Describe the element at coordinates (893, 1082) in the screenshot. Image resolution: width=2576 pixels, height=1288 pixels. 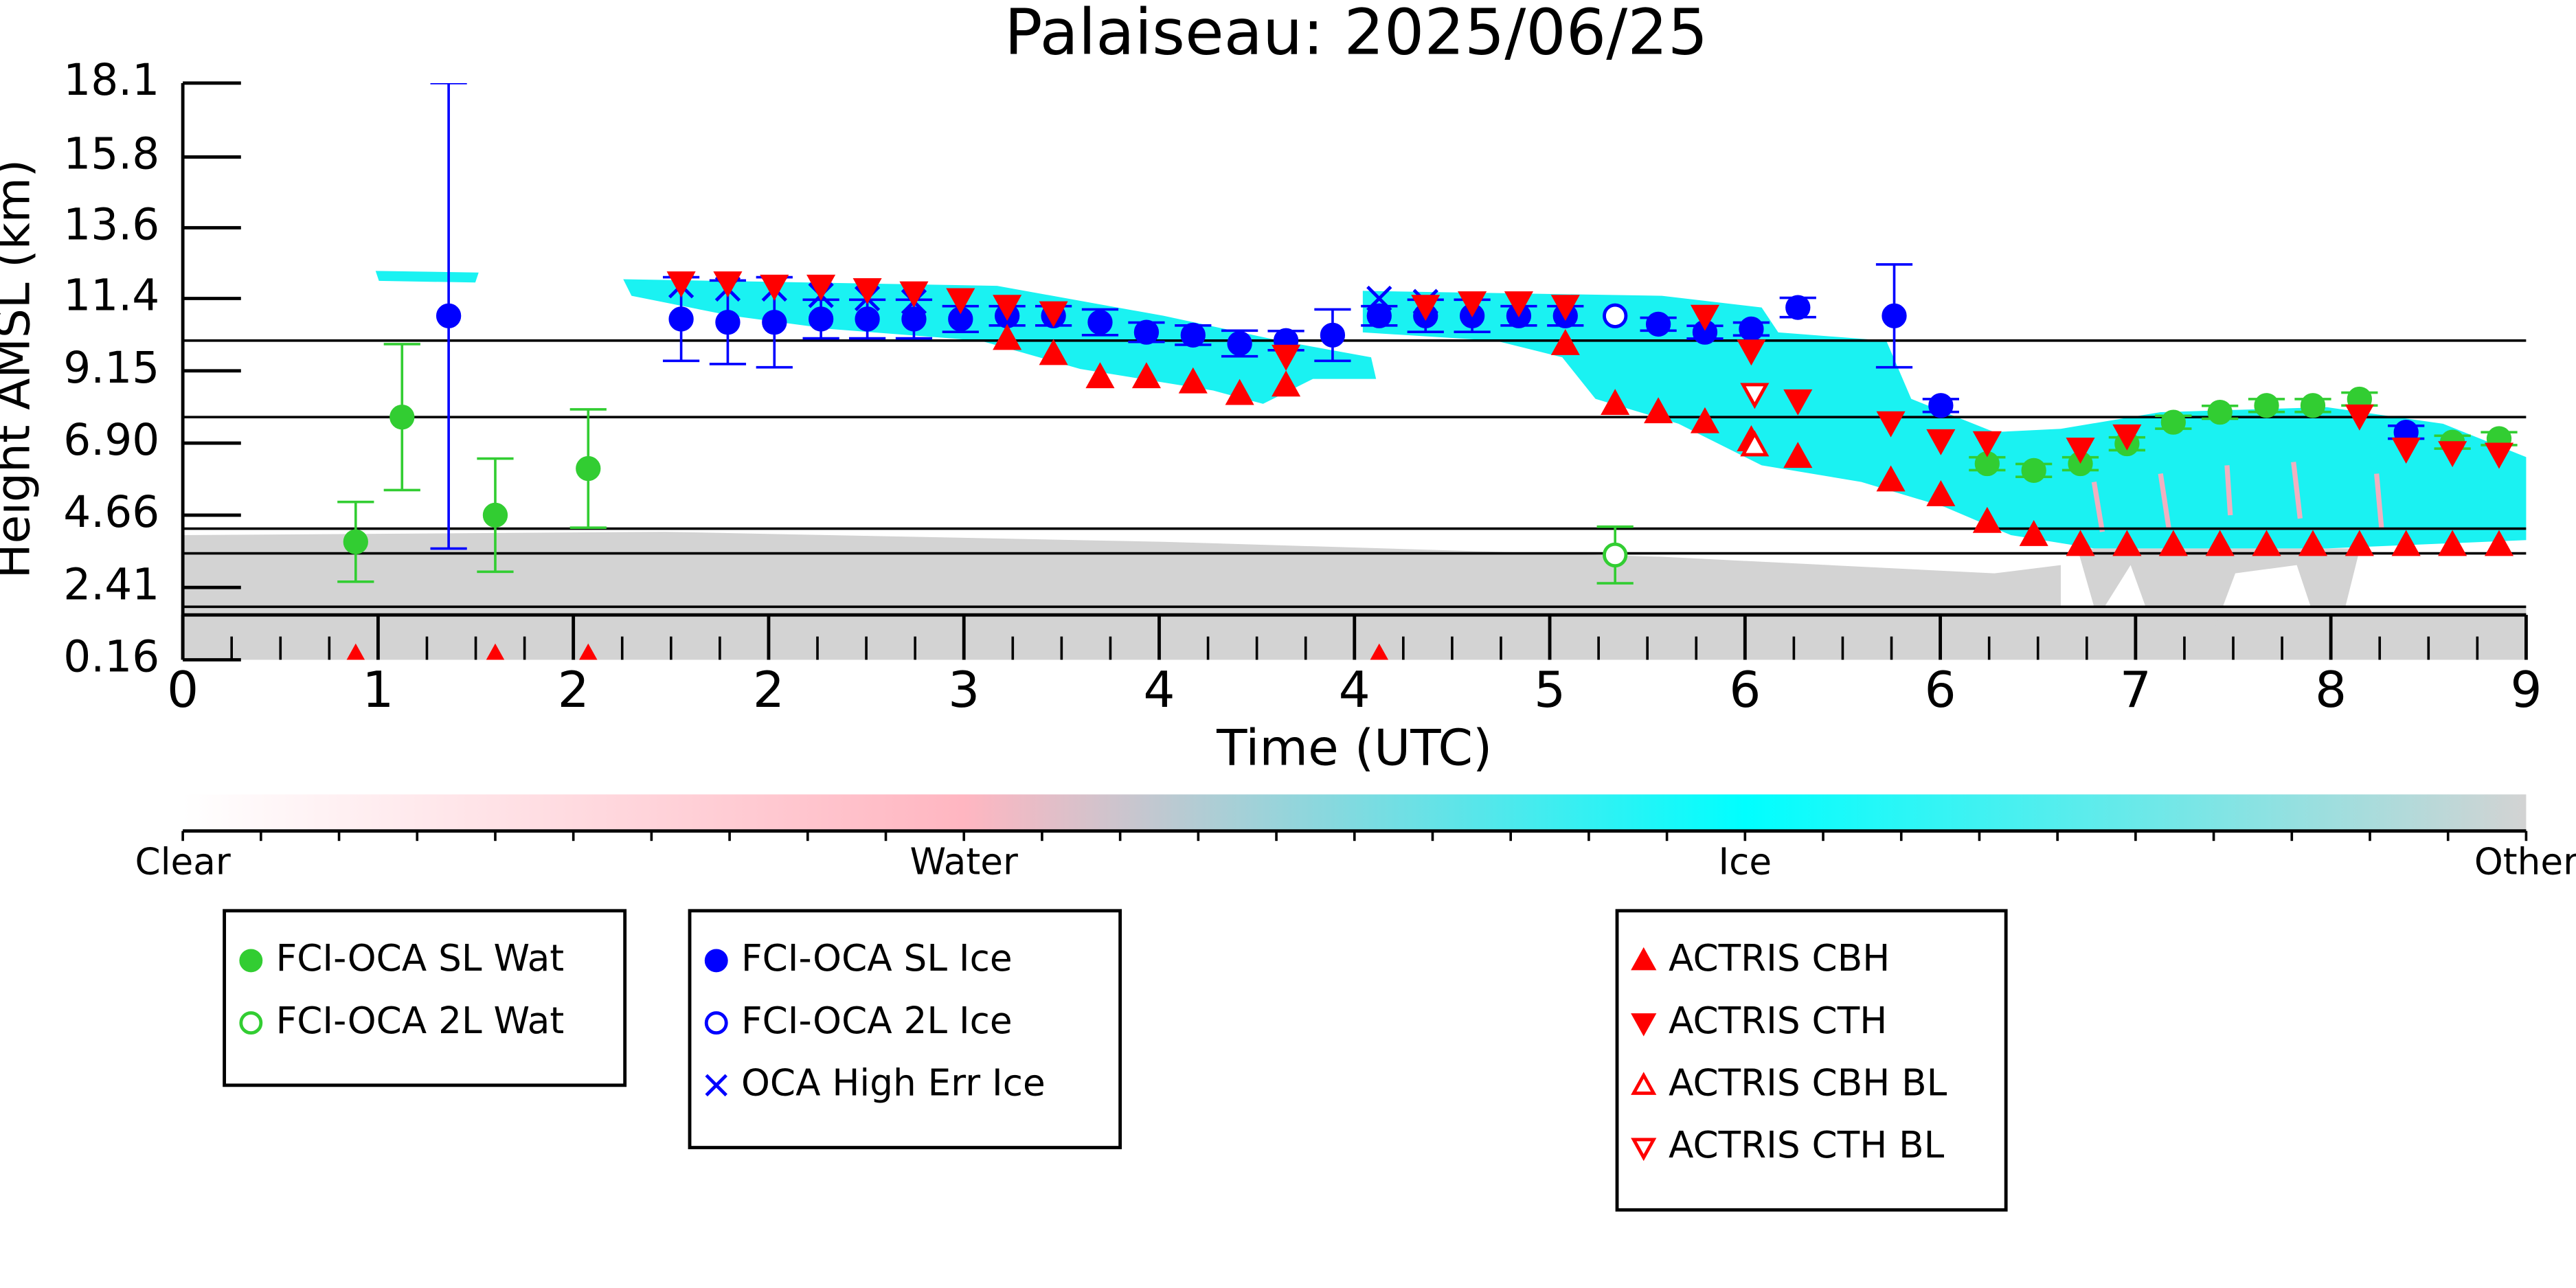
I see `legend-label: OCA High Err Ice` at that location.